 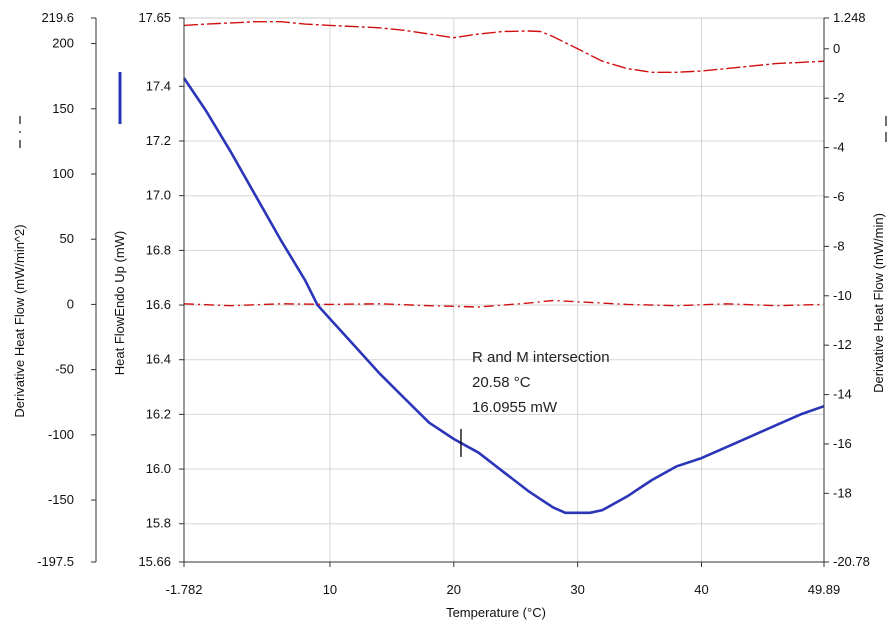 I want to click on derivative-min-tick-label: -2, so click(x=839, y=97).